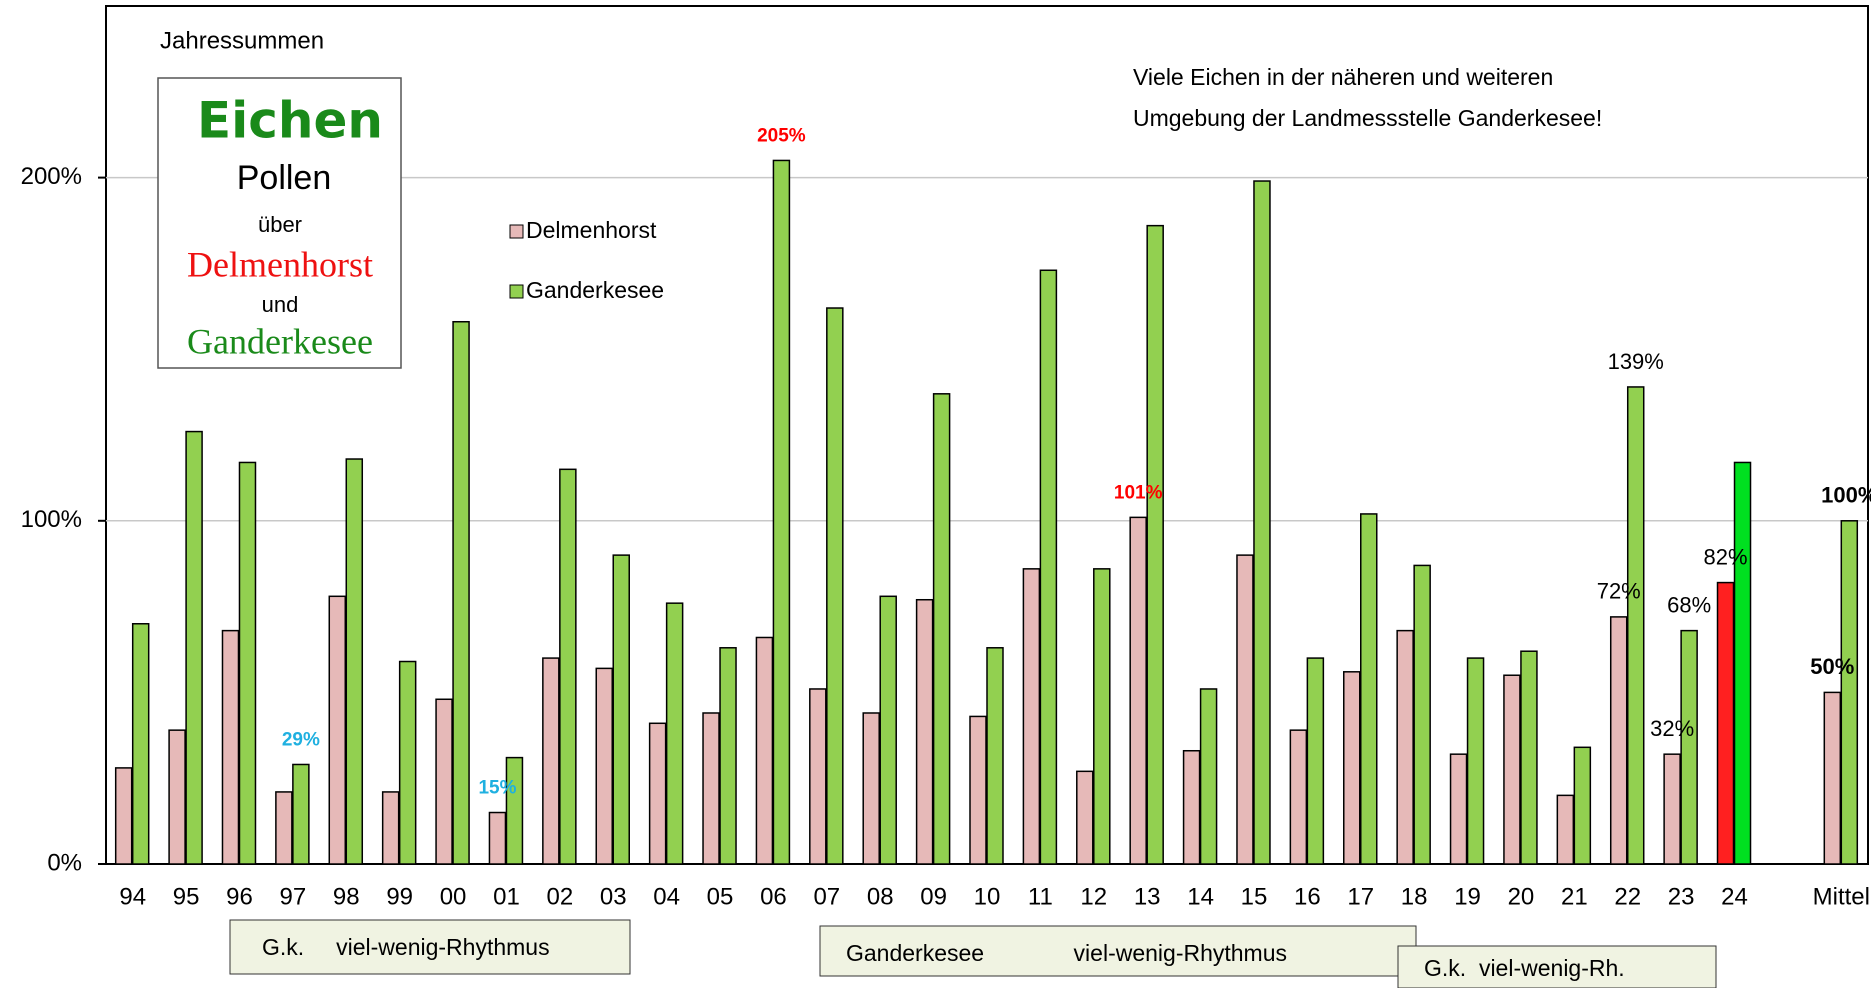 This screenshot has height=988, width=1871. Describe the element at coordinates (1524, 968) in the screenshot. I see `rhythm-text: G.k. viel-wenig-Rh.` at that location.